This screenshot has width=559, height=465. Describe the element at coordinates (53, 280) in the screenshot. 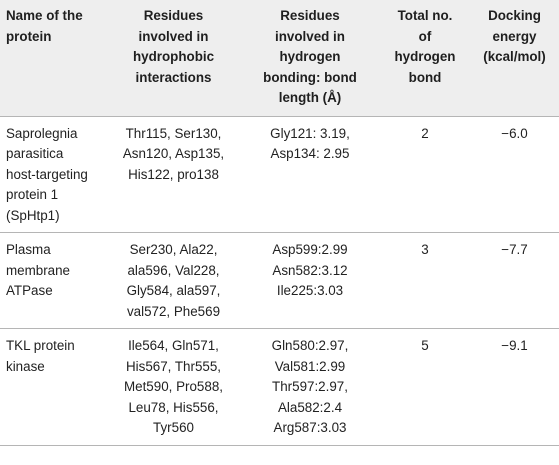

I see `cell-protein-name: Plasma membrane ATPase` at that location.